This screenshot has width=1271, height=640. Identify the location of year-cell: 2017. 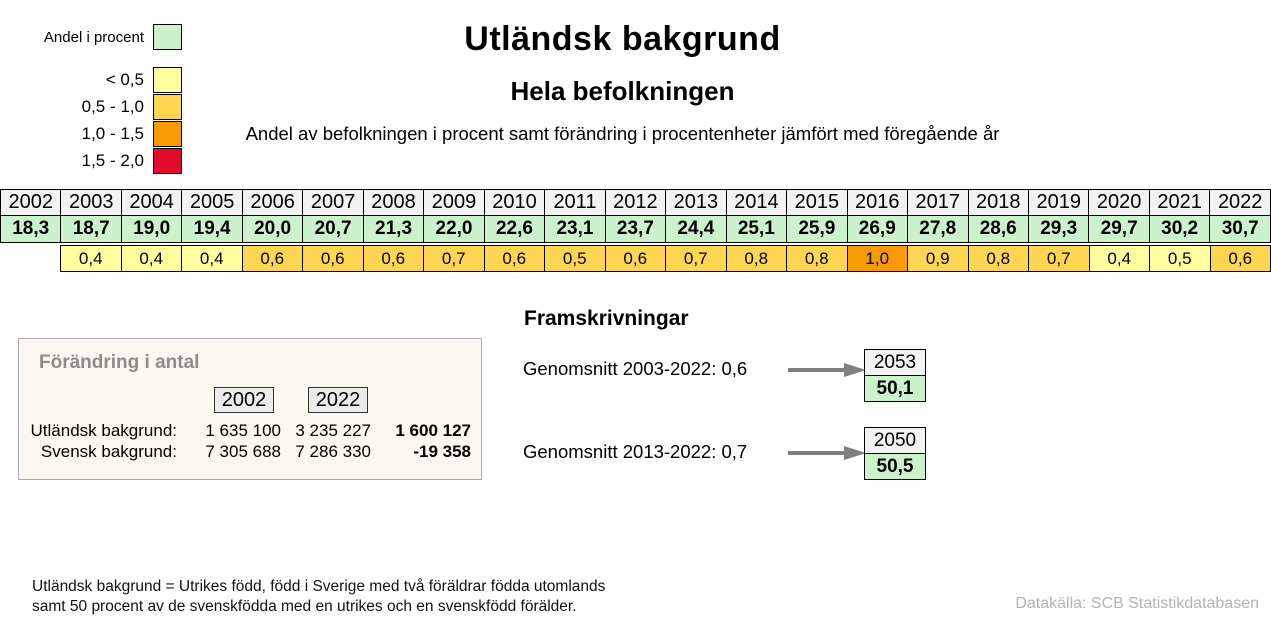
(938, 202).